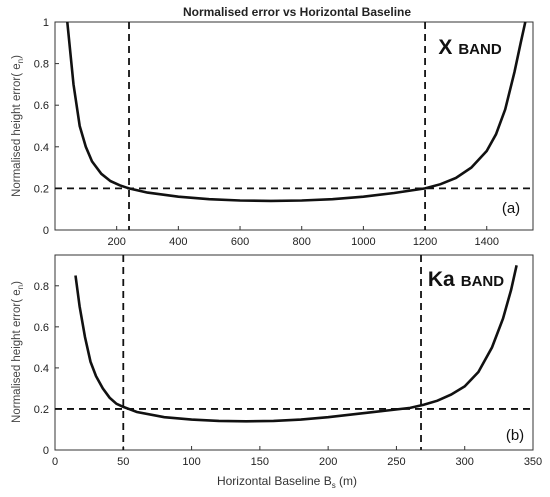  Describe the element at coordinates (396, 462) in the screenshot. I see `x-tick-label: 250` at that location.